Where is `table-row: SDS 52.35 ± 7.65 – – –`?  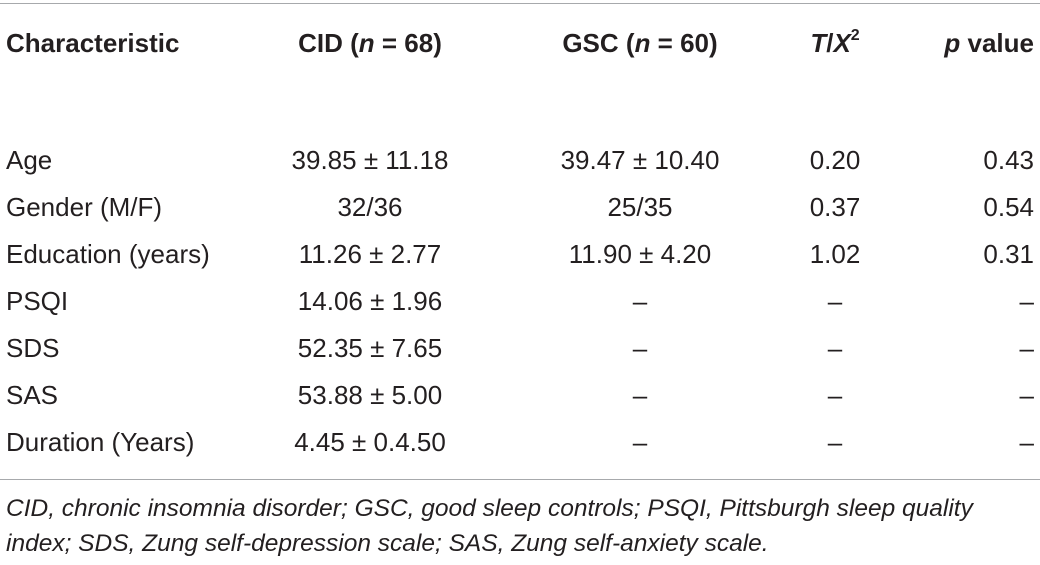
table-row: SDS 52.35 ± 7.65 – – – is located at coordinates (520, 356).